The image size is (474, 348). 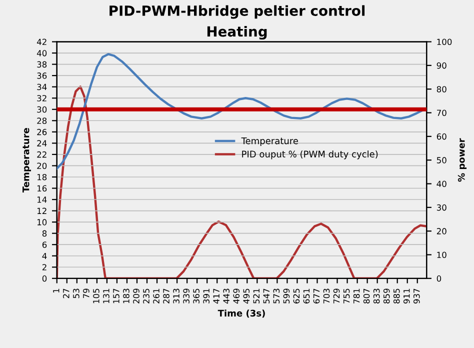 I want to click on y2-tick-label: 20, so click(x=441, y=231).